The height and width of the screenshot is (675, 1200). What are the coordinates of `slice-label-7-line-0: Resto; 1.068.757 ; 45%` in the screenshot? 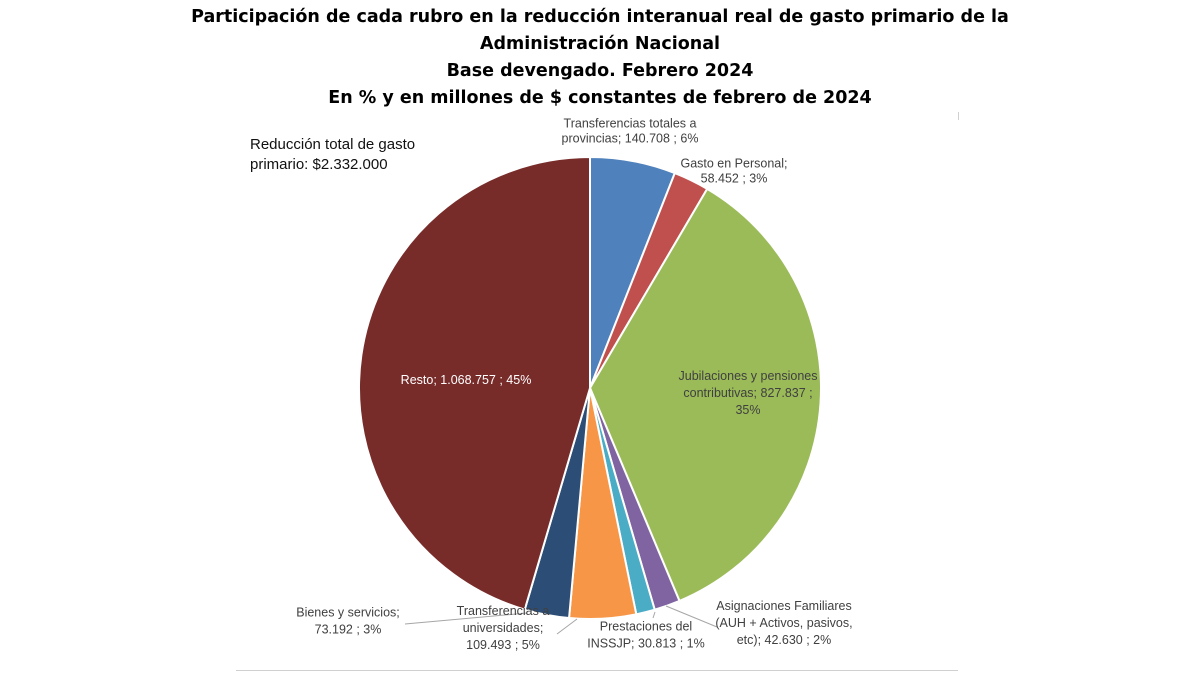 It's located at (466, 380).